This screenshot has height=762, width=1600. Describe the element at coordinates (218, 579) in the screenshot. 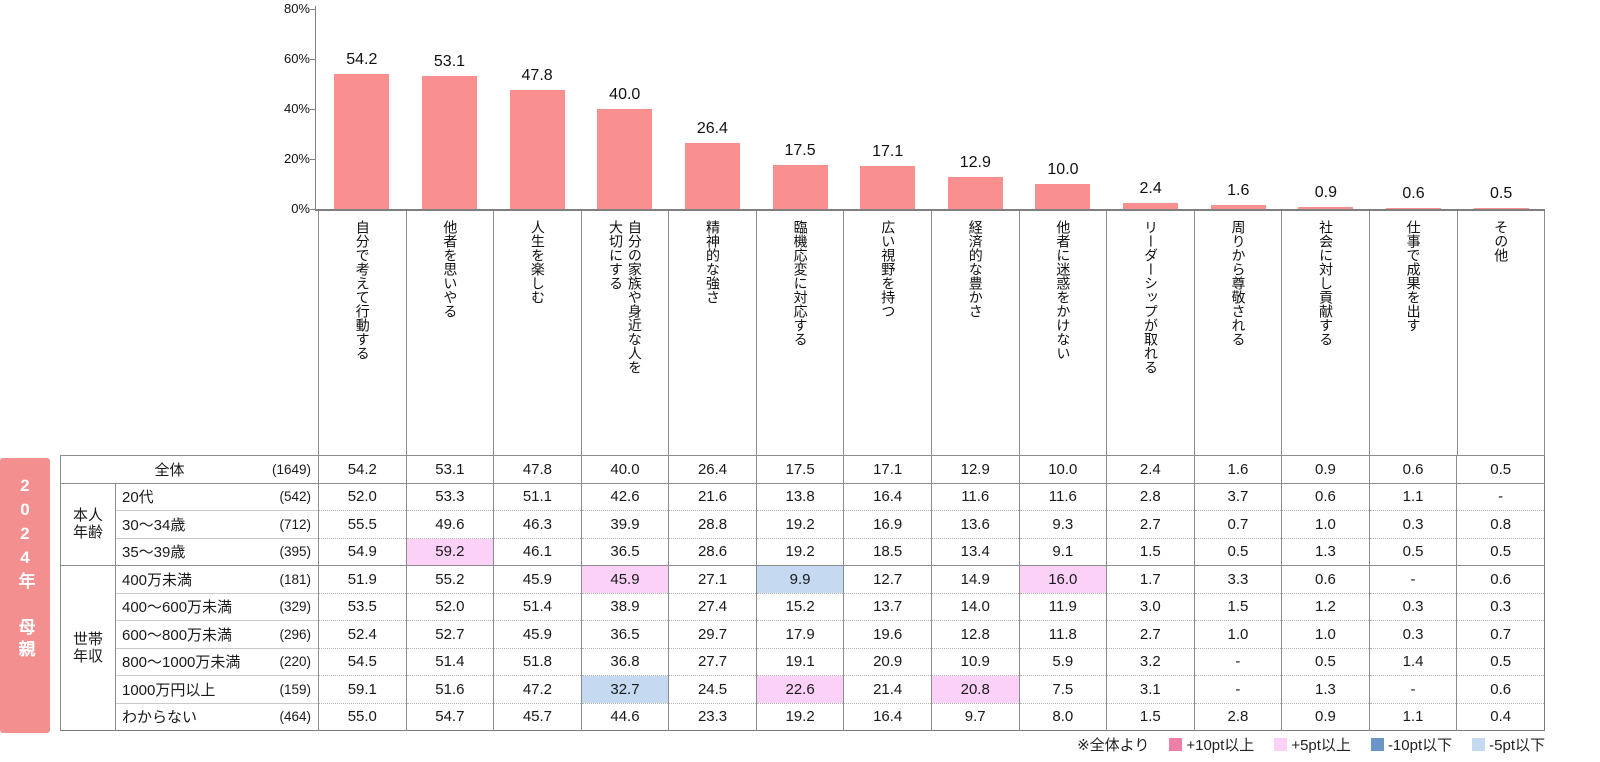

I see `row-label: 400万未満 (181)` at that location.